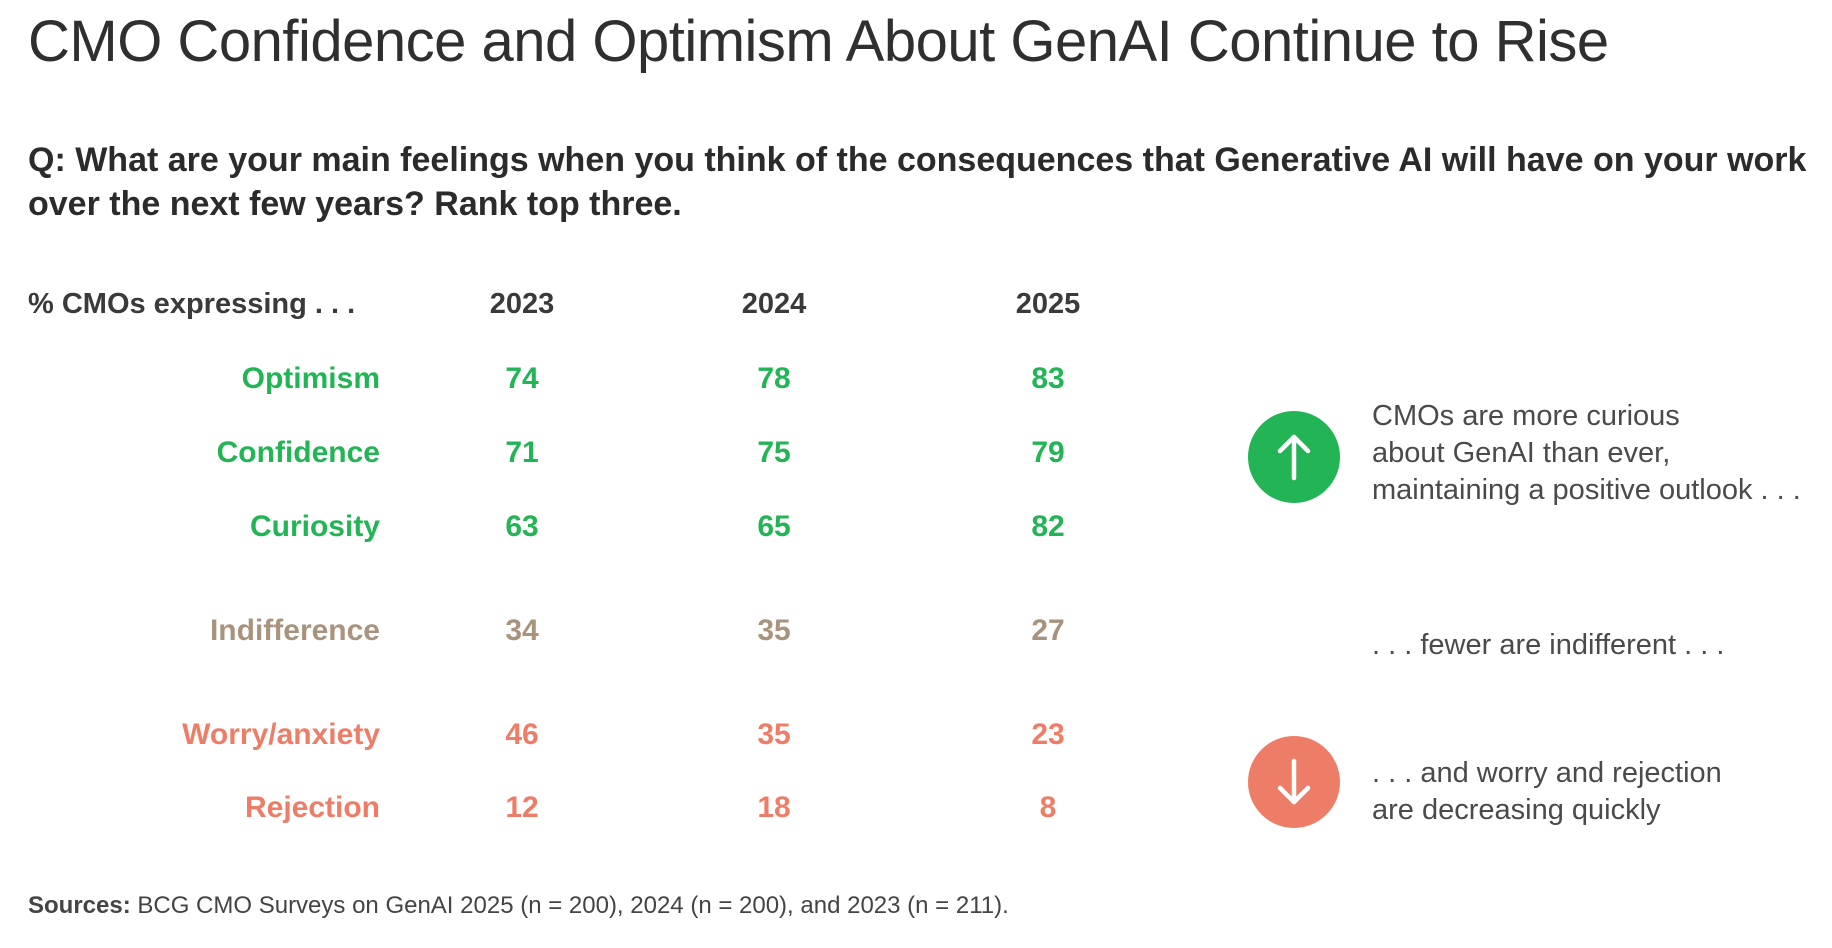 Image resolution: width=1832 pixels, height=948 pixels. What do you see at coordinates (281, 734) in the screenshot?
I see `row-label-worry-anxiety: Worry/anxiety` at bounding box center [281, 734].